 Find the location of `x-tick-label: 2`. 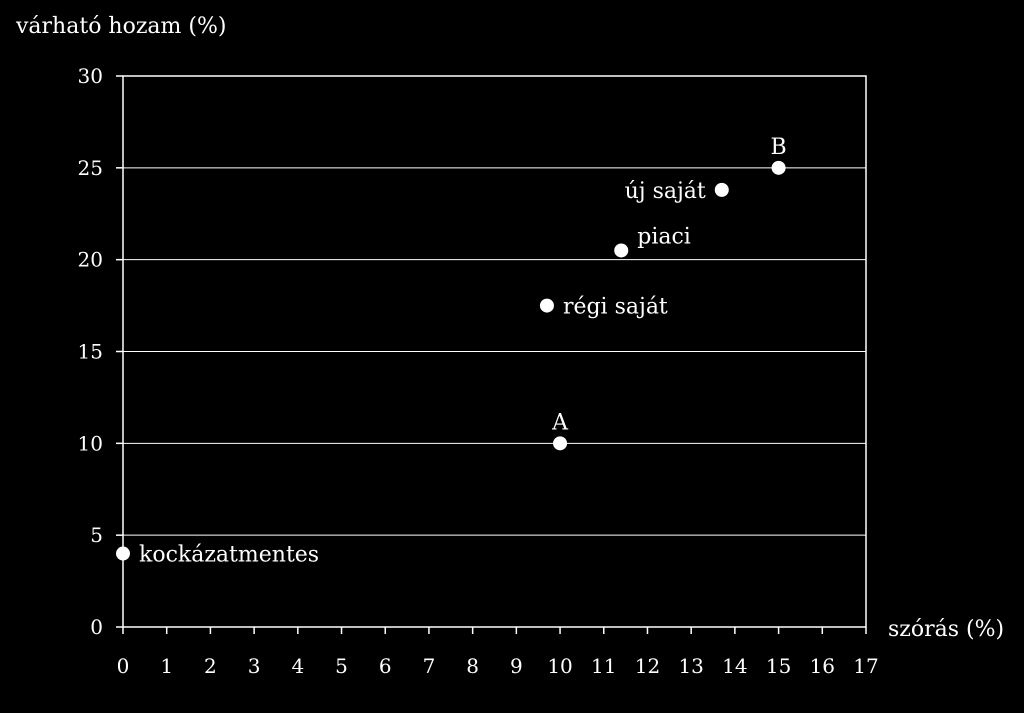

x-tick-label: 2 is located at coordinates (210, 666).